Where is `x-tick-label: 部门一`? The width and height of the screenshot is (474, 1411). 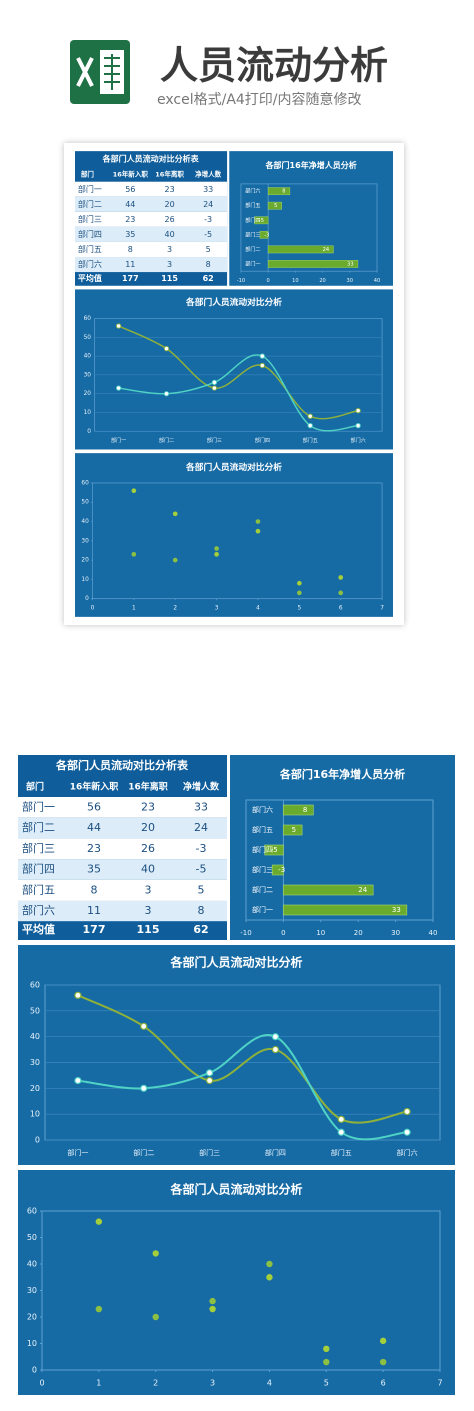 x-tick-label: 部门一 is located at coordinates (77, 1152).